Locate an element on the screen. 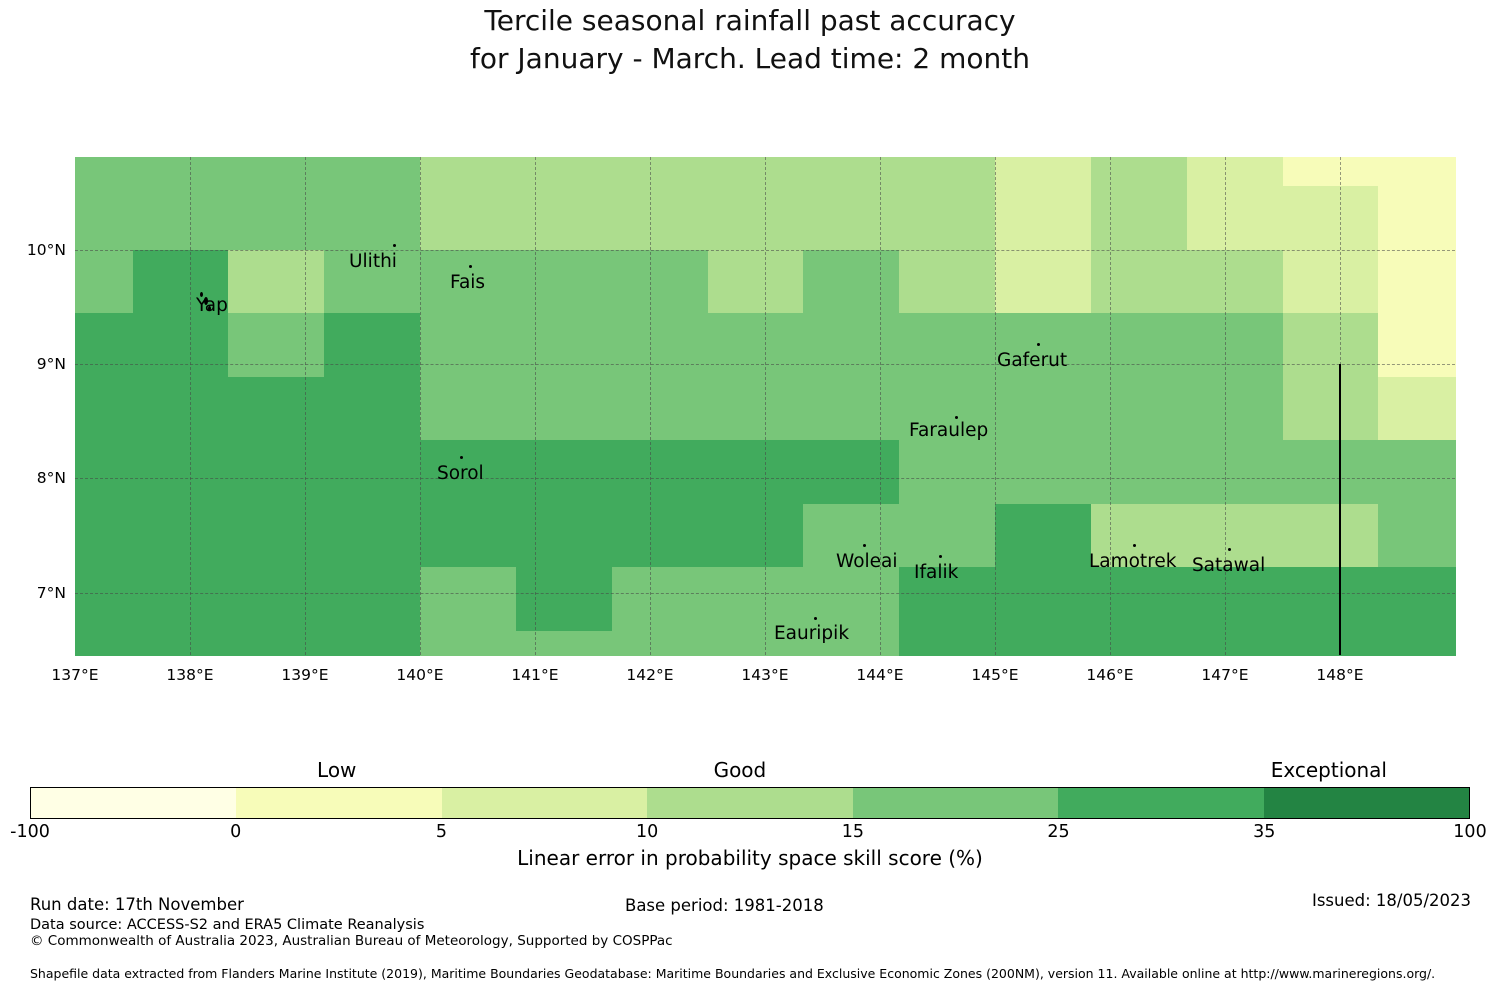 The width and height of the screenshot is (1500, 990). island-label: Ulithi is located at coordinates (373, 261).